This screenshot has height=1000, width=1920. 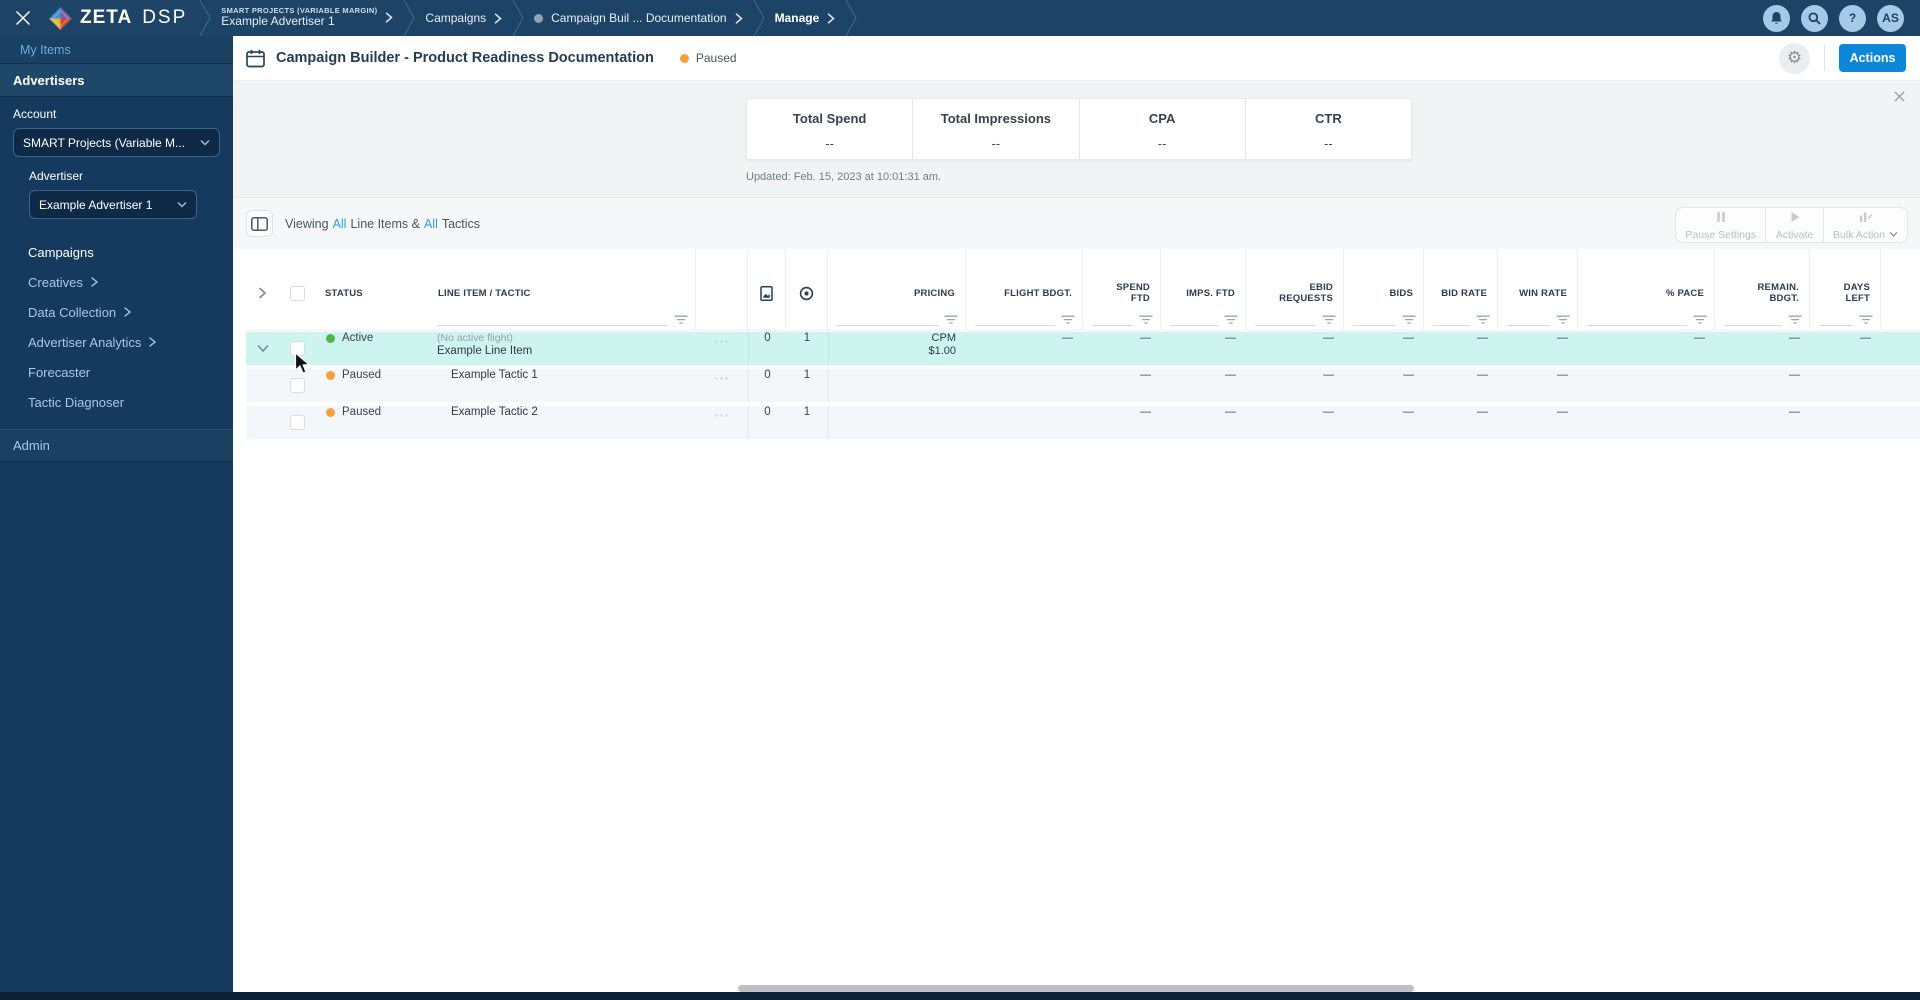 I want to click on activate-button: Activate, so click(x=1794, y=225).